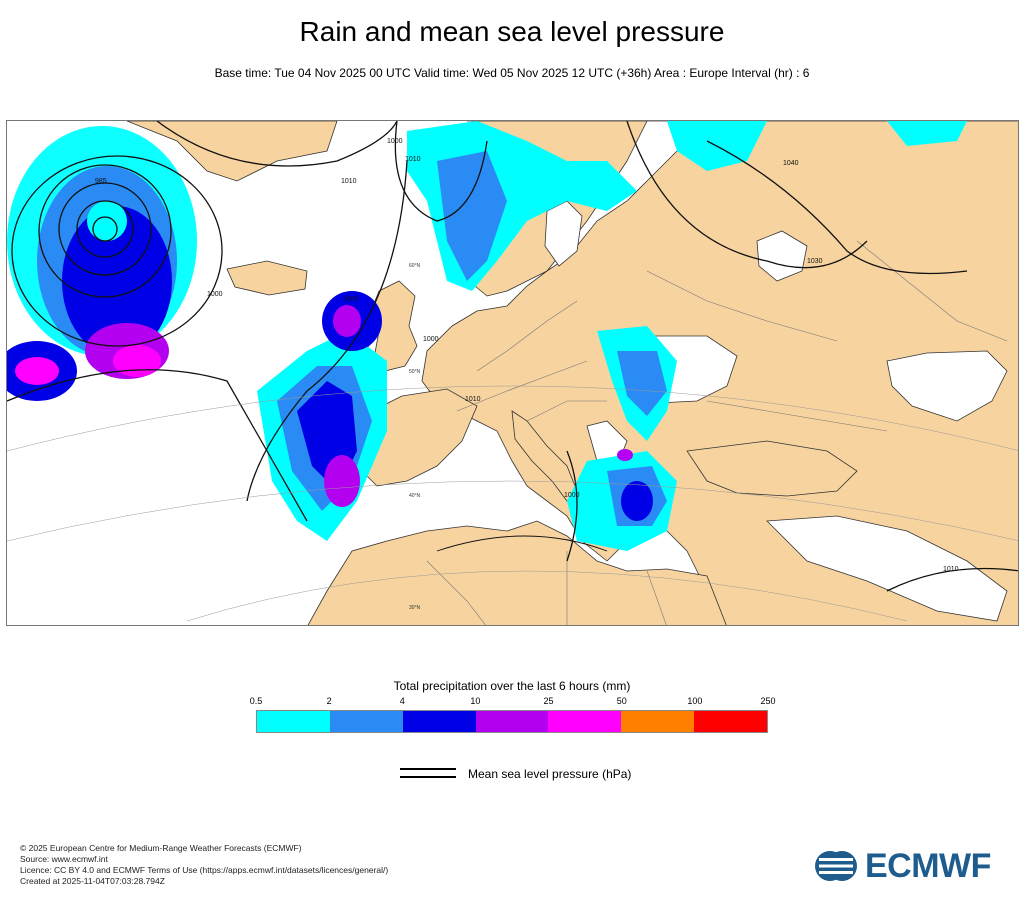 This screenshot has height=922, width=1024. I want to click on caspian-sea, so click(947, 386).